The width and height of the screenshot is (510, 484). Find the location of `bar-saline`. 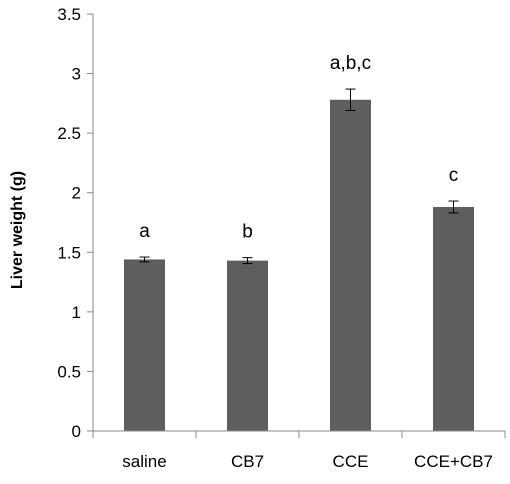

bar-saline is located at coordinates (144, 345).